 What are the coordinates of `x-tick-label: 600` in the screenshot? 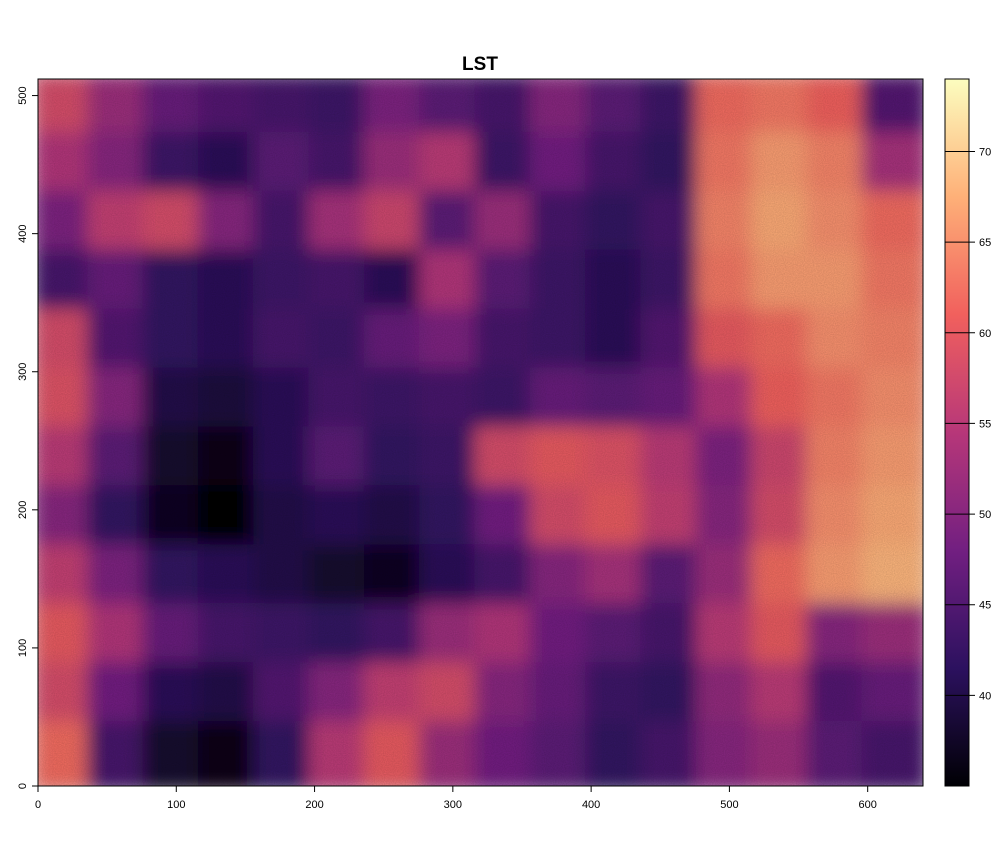 It's located at (868, 805).